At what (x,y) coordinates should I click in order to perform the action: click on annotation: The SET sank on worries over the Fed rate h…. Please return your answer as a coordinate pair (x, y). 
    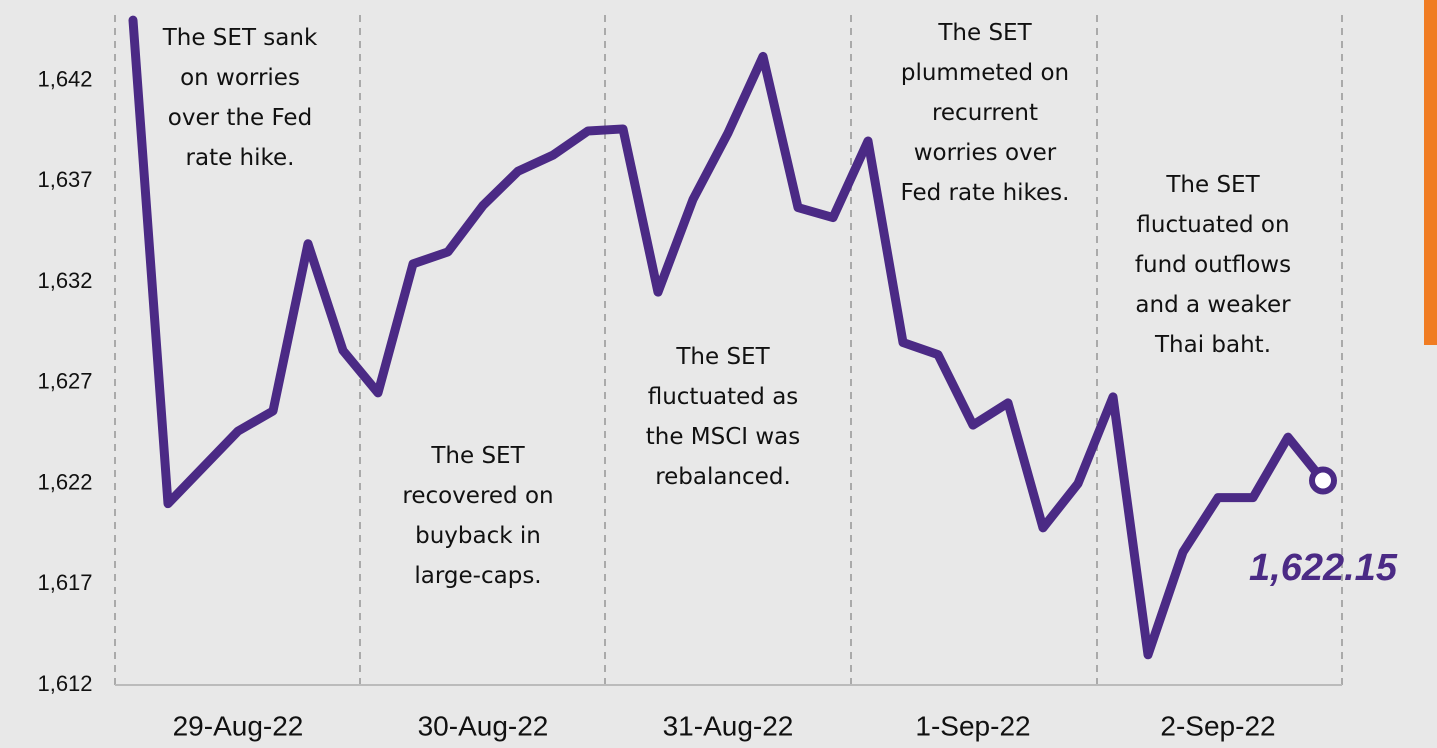
    Looking at the image, I should click on (240, 98).